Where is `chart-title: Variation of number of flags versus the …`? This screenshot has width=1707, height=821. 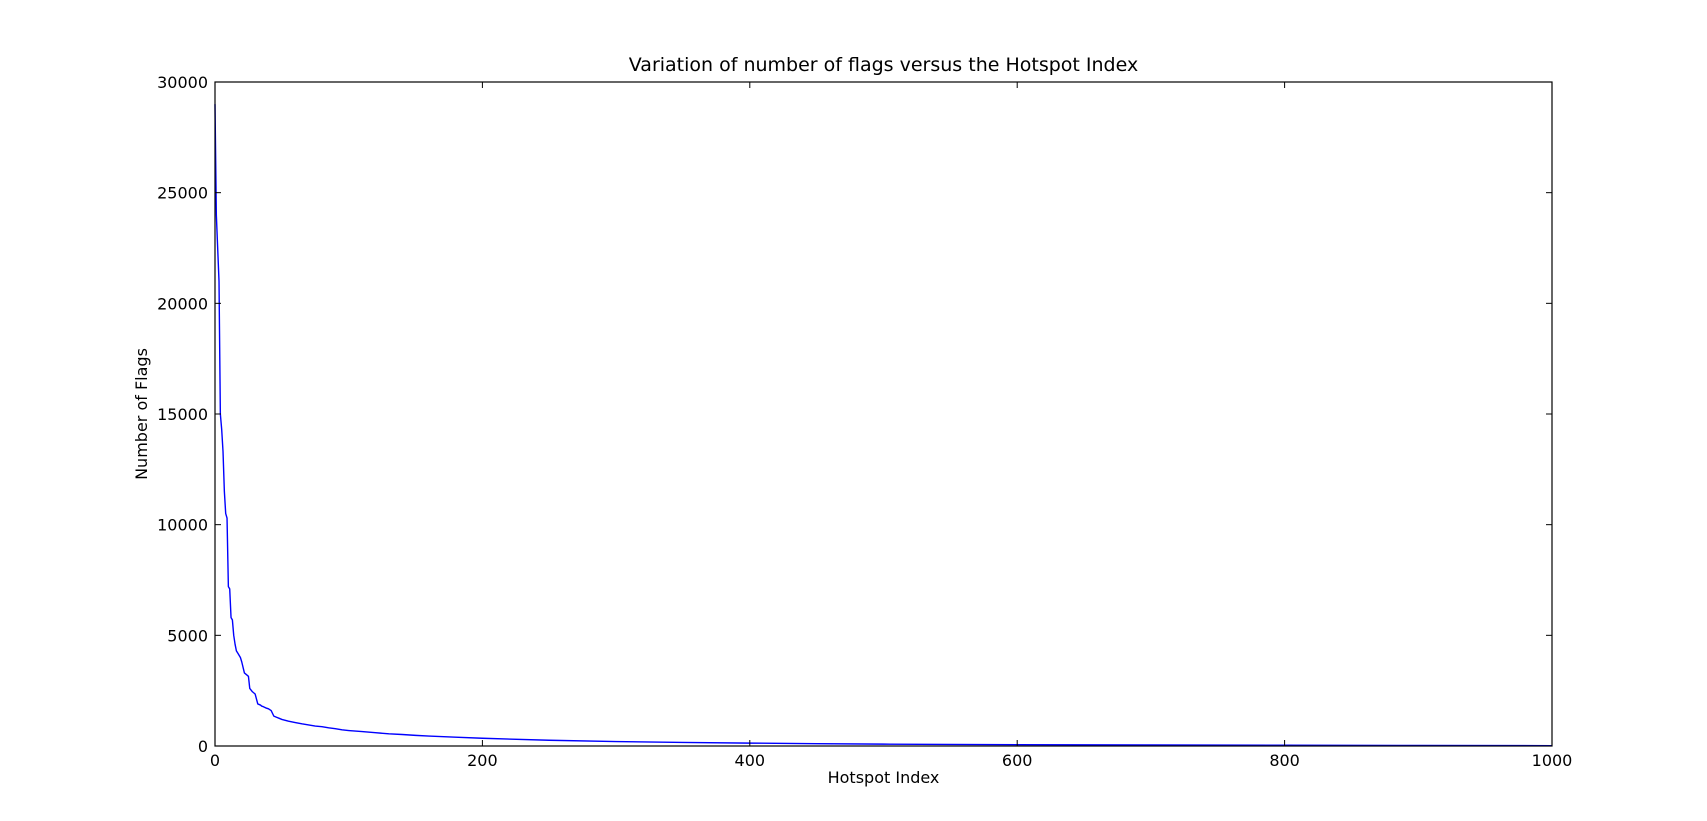 chart-title: Variation of number of flags versus the … is located at coordinates (883, 65).